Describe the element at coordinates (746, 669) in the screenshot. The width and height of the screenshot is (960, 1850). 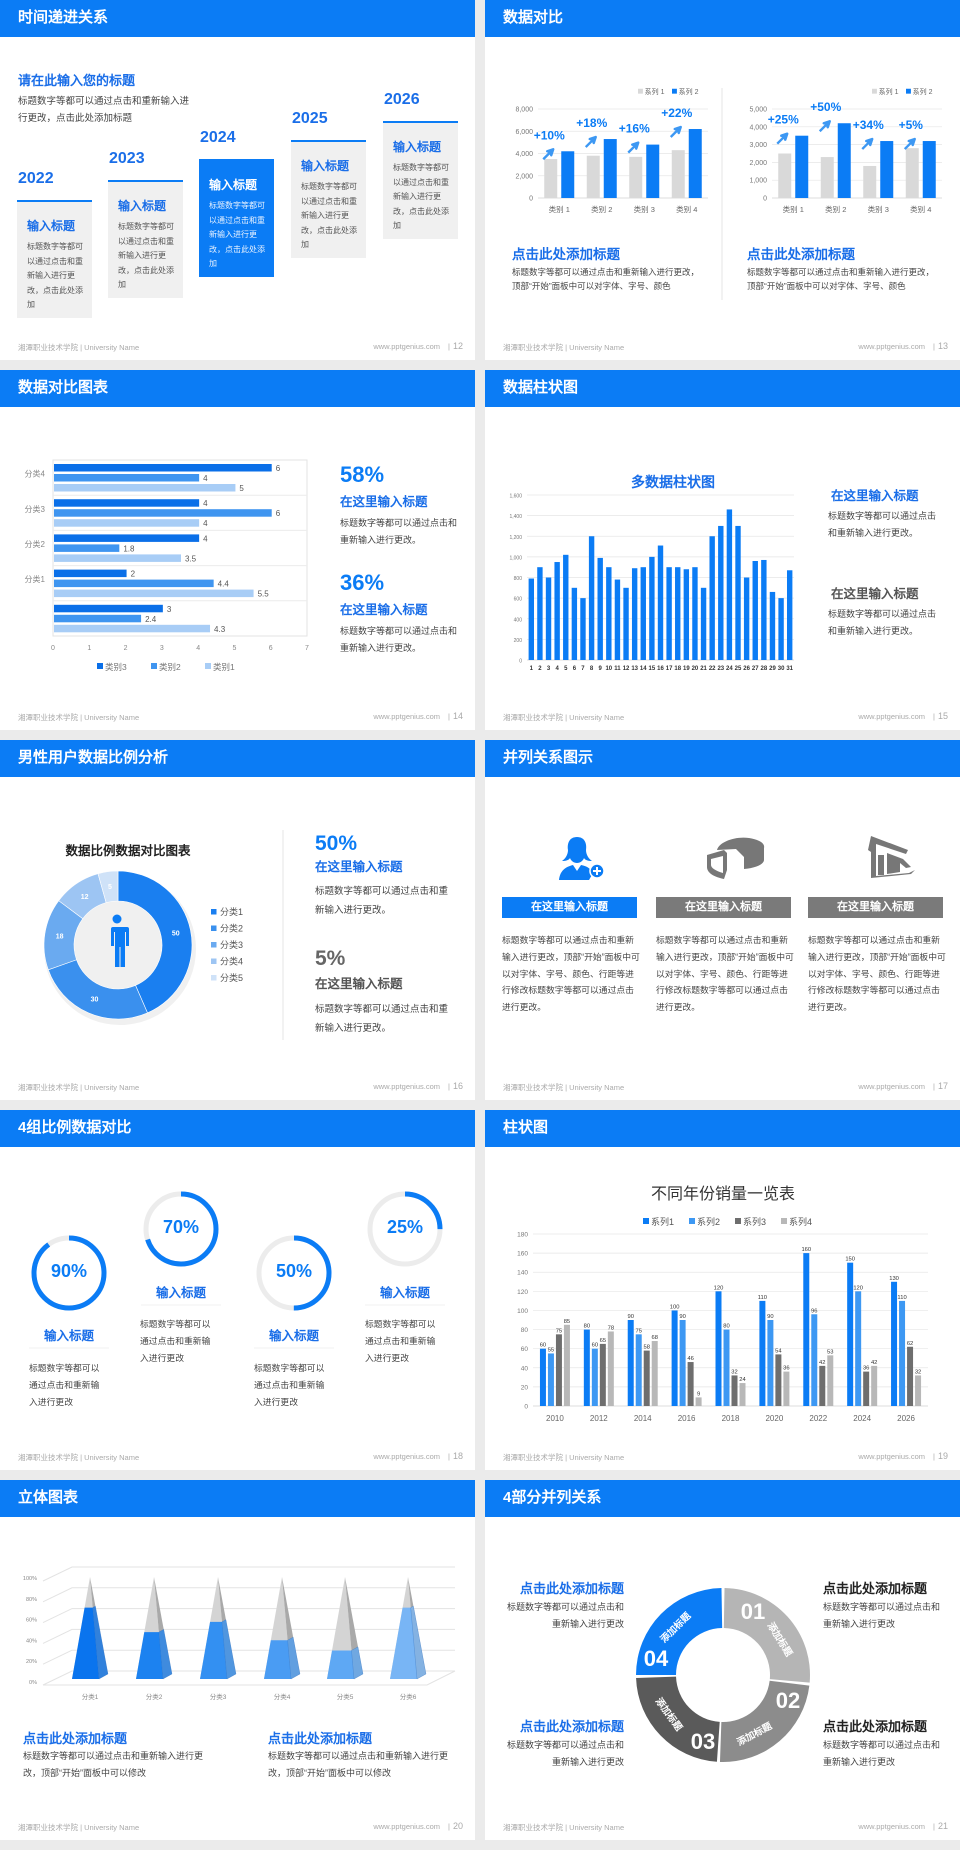
I see `x-category-label: 26` at that location.